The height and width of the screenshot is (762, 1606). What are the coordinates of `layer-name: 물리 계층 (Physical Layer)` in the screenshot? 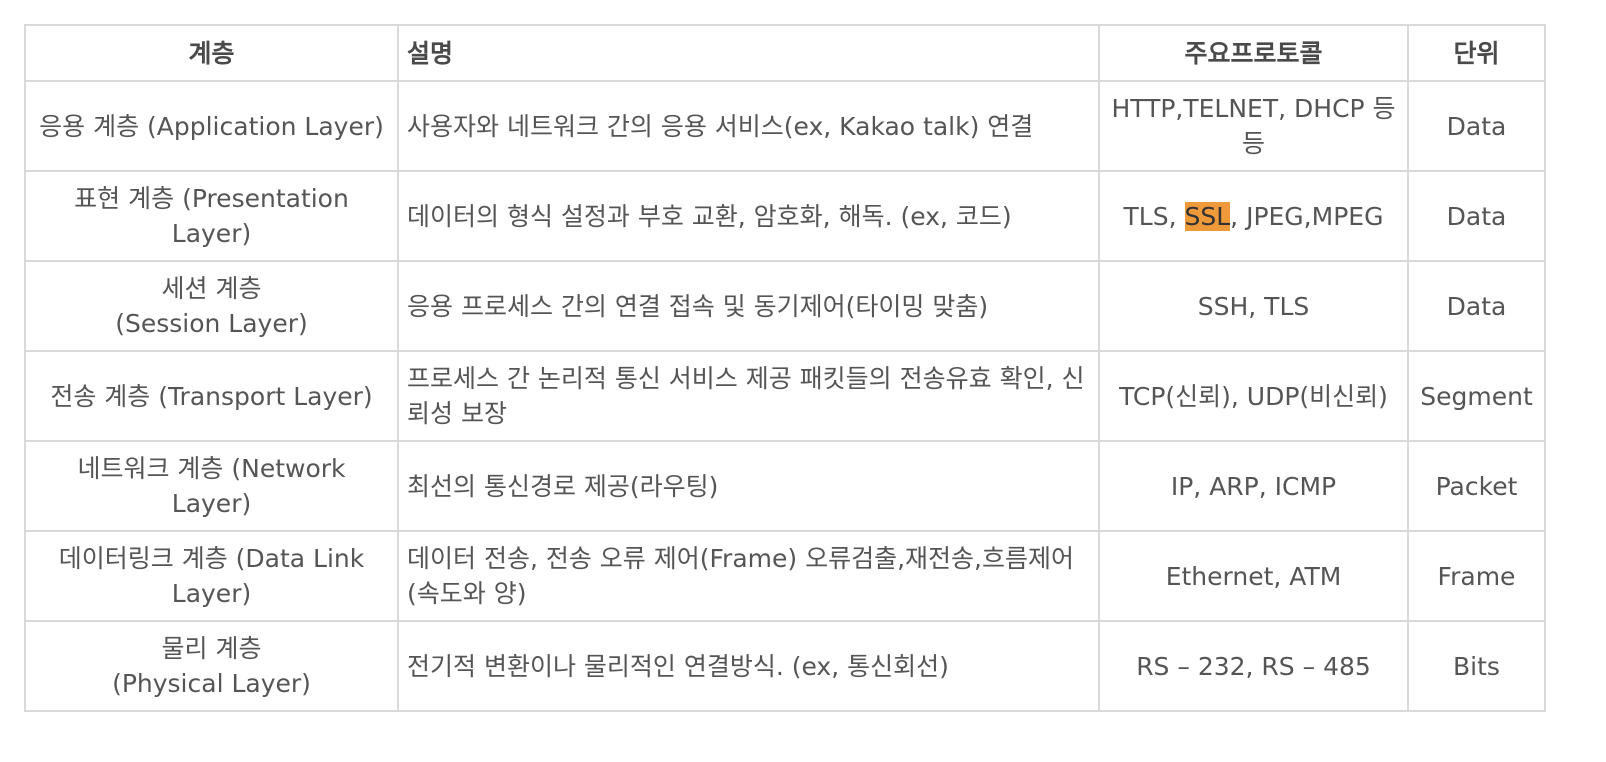 It's located at (211, 666).